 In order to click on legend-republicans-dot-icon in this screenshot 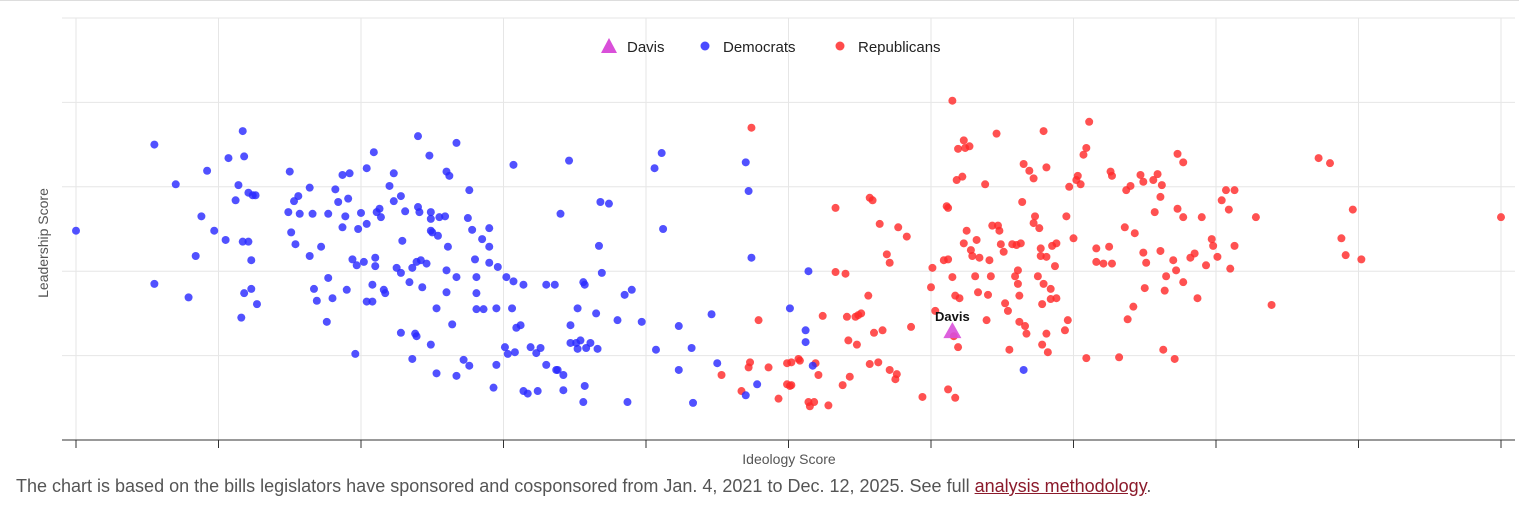, I will do `click(840, 46)`.